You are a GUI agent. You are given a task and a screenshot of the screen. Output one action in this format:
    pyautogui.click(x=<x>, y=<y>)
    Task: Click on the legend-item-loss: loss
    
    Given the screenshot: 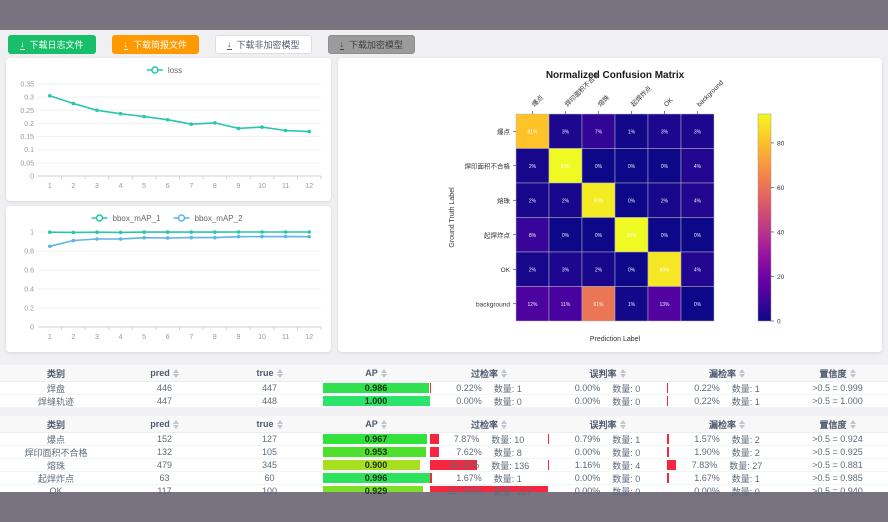 What is the action you would take?
    pyautogui.click(x=164, y=70)
    